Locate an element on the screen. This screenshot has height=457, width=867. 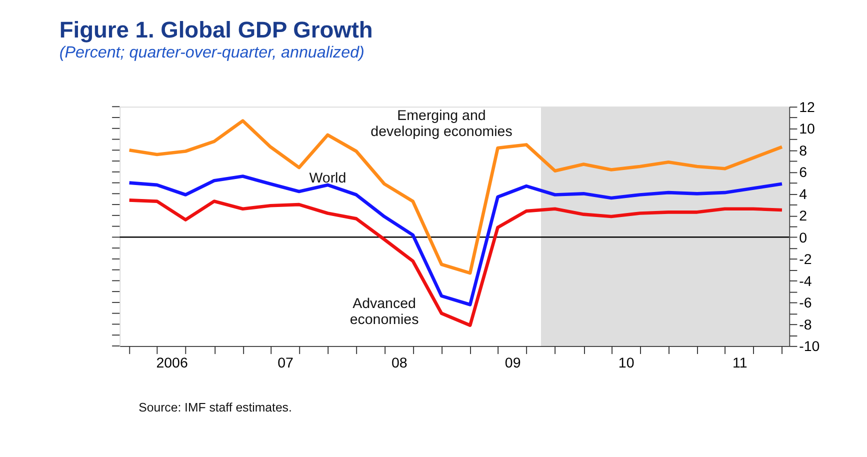
y-tick-label: -4 is located at coordinates (805, 282).